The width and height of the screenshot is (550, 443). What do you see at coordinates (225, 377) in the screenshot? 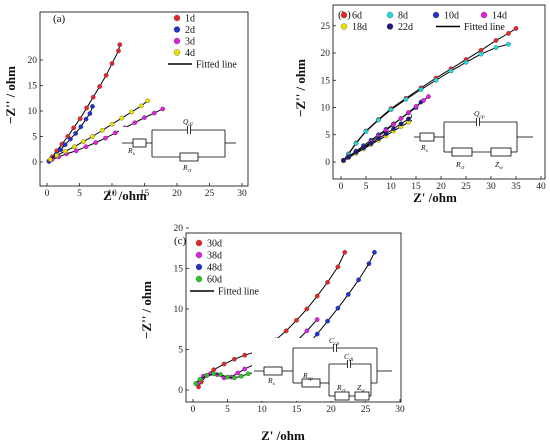
I see `fitted-line-60d` at bounding box center [225, 377].